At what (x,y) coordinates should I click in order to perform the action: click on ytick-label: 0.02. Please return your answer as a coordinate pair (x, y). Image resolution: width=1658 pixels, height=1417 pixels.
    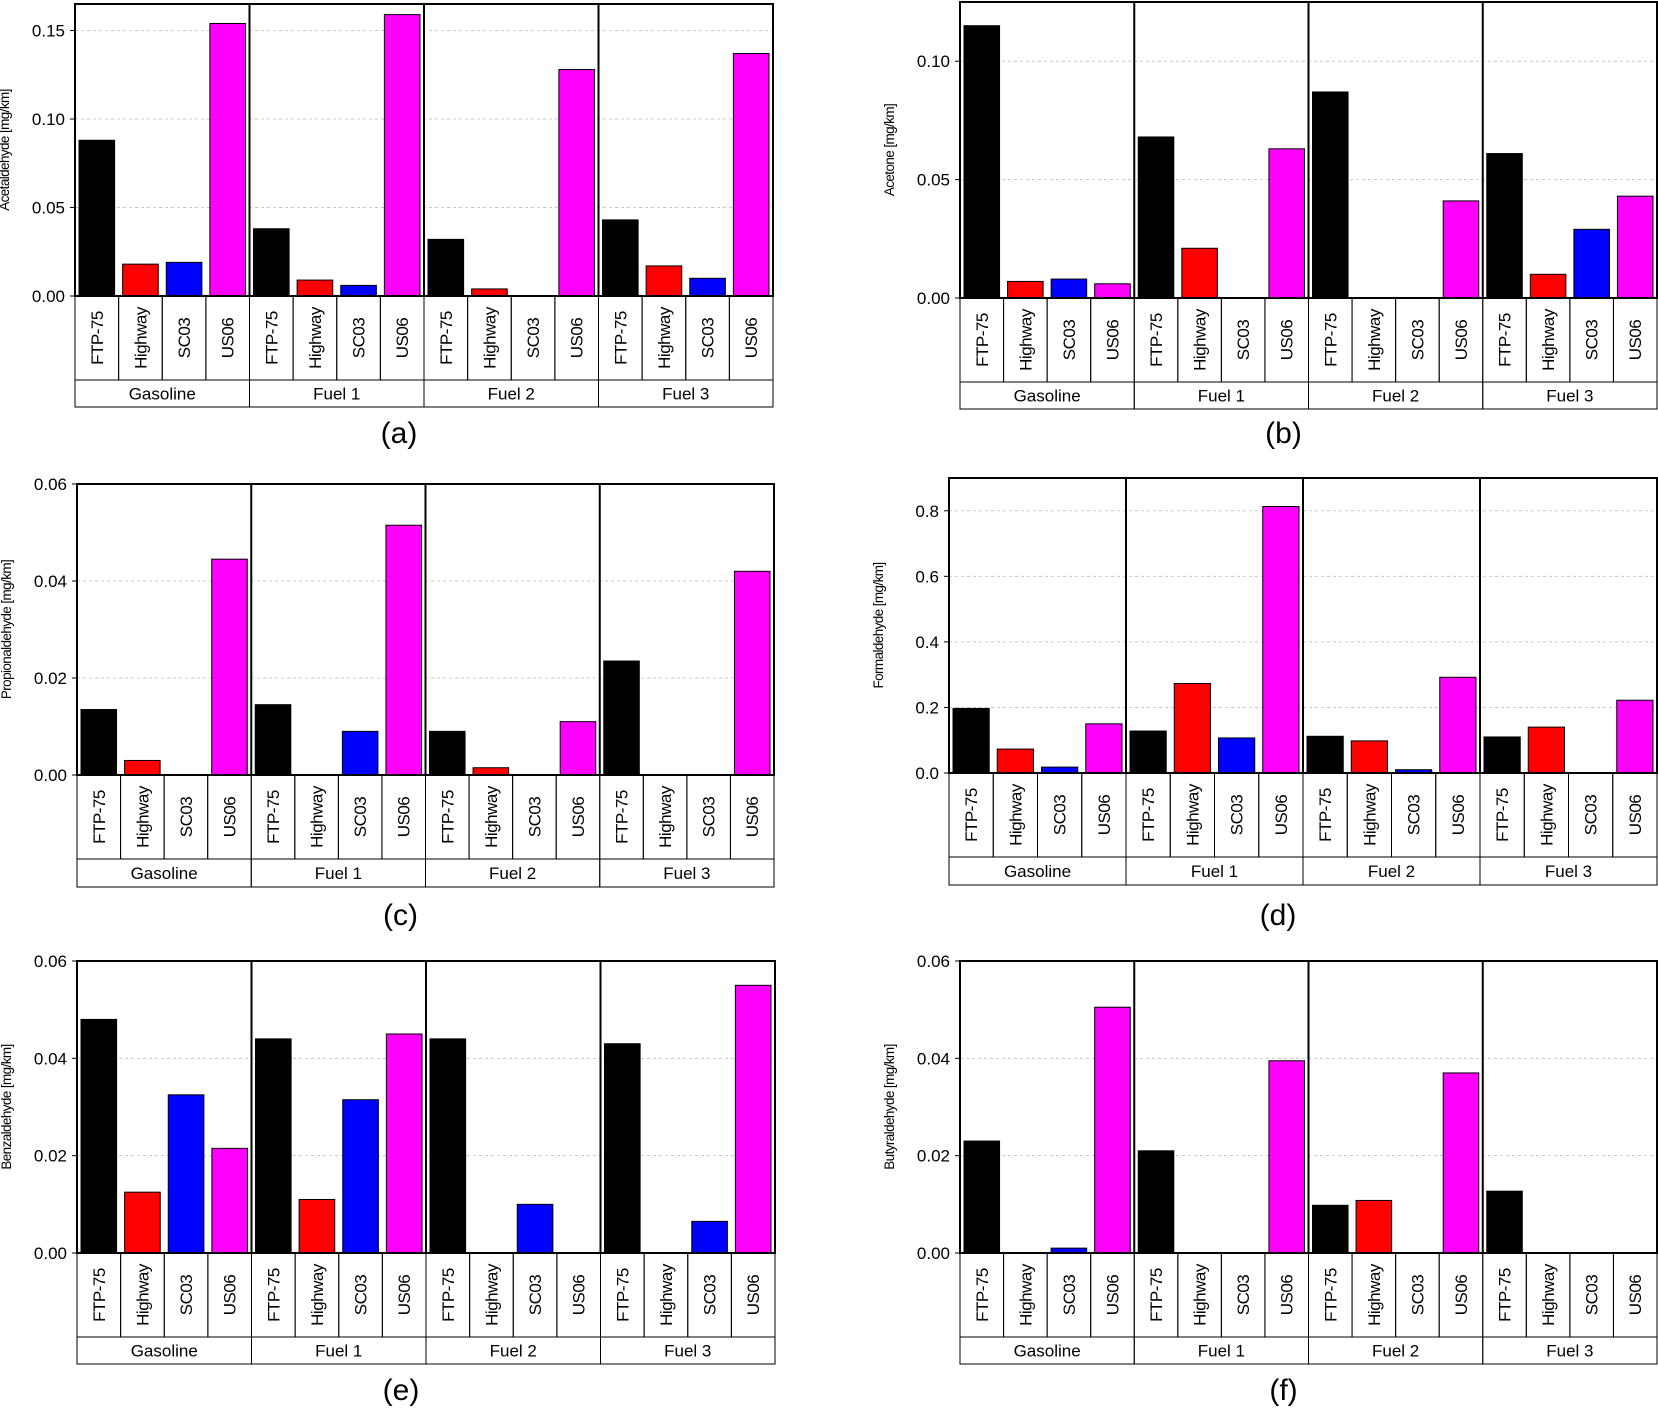
    Looking at the image, I should click on (50, 1156).